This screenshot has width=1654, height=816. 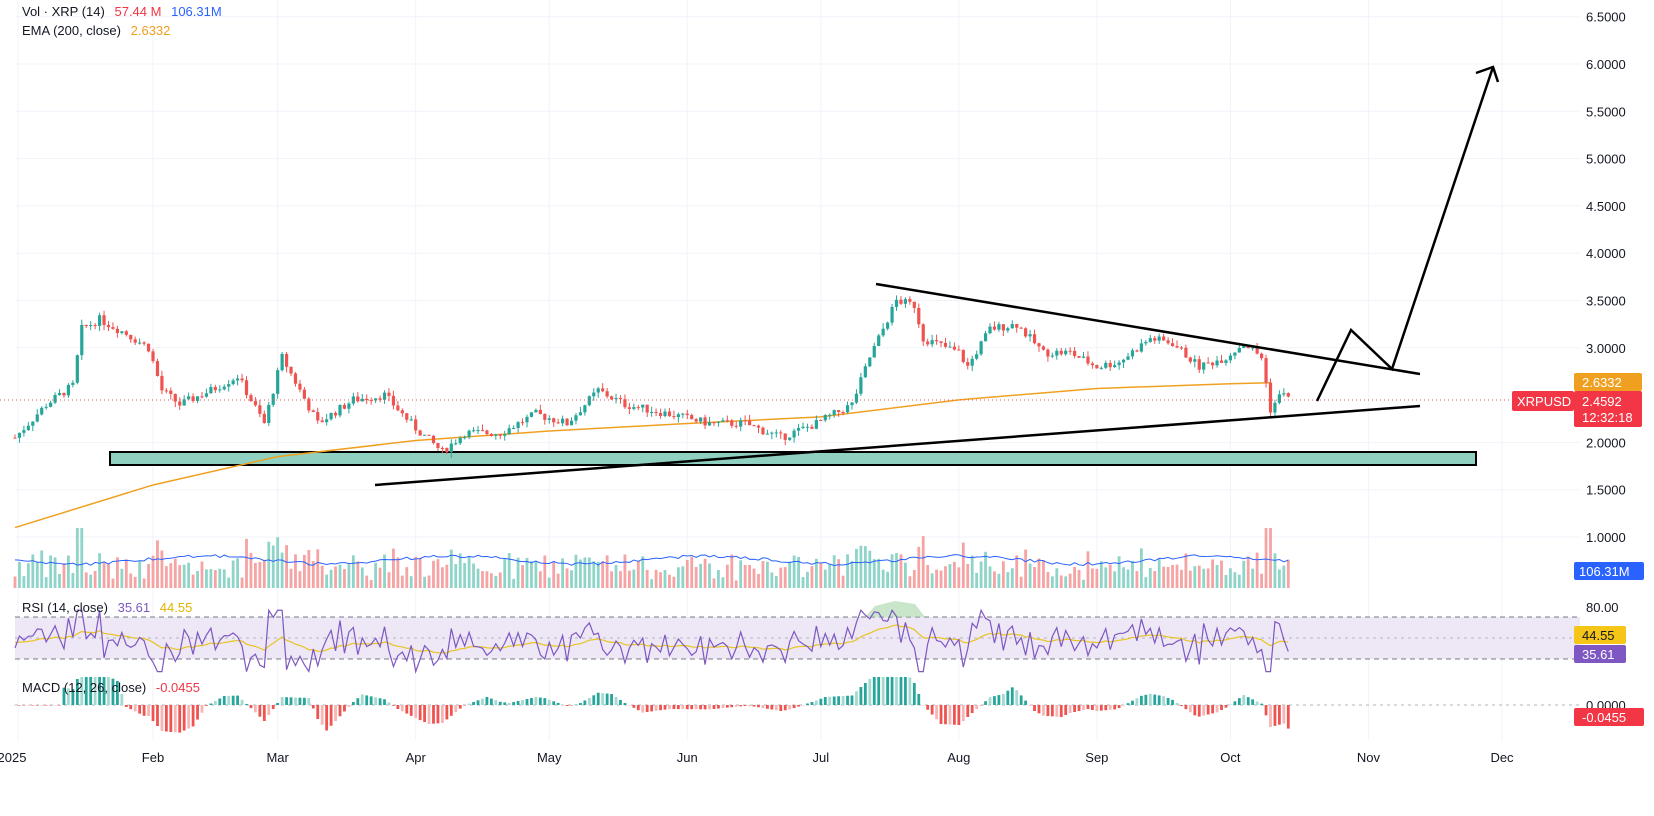 I want to click on ascending-trendline, so click(x=897, y=445).